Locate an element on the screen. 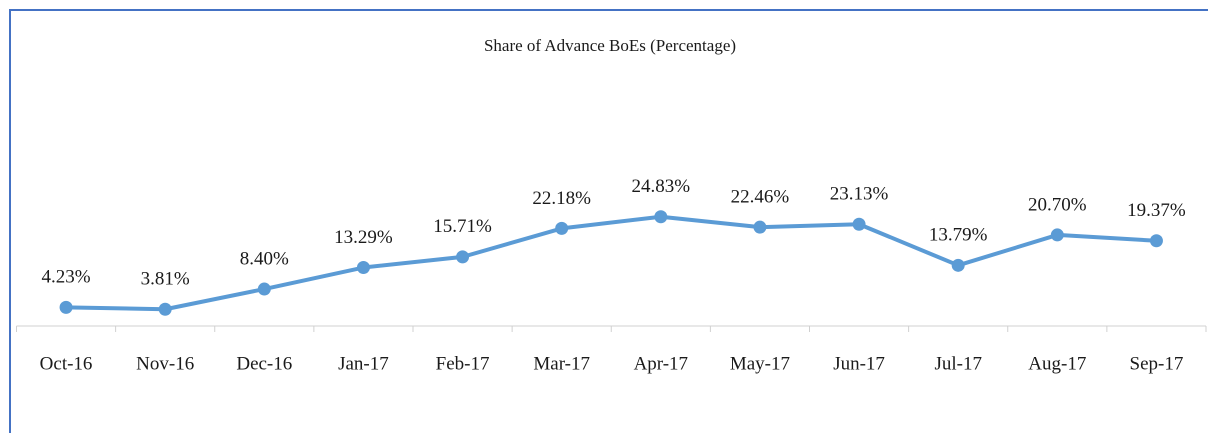  chart-title: Share of Advance BoEs (Percentage) is located at coordinates (610, 45).